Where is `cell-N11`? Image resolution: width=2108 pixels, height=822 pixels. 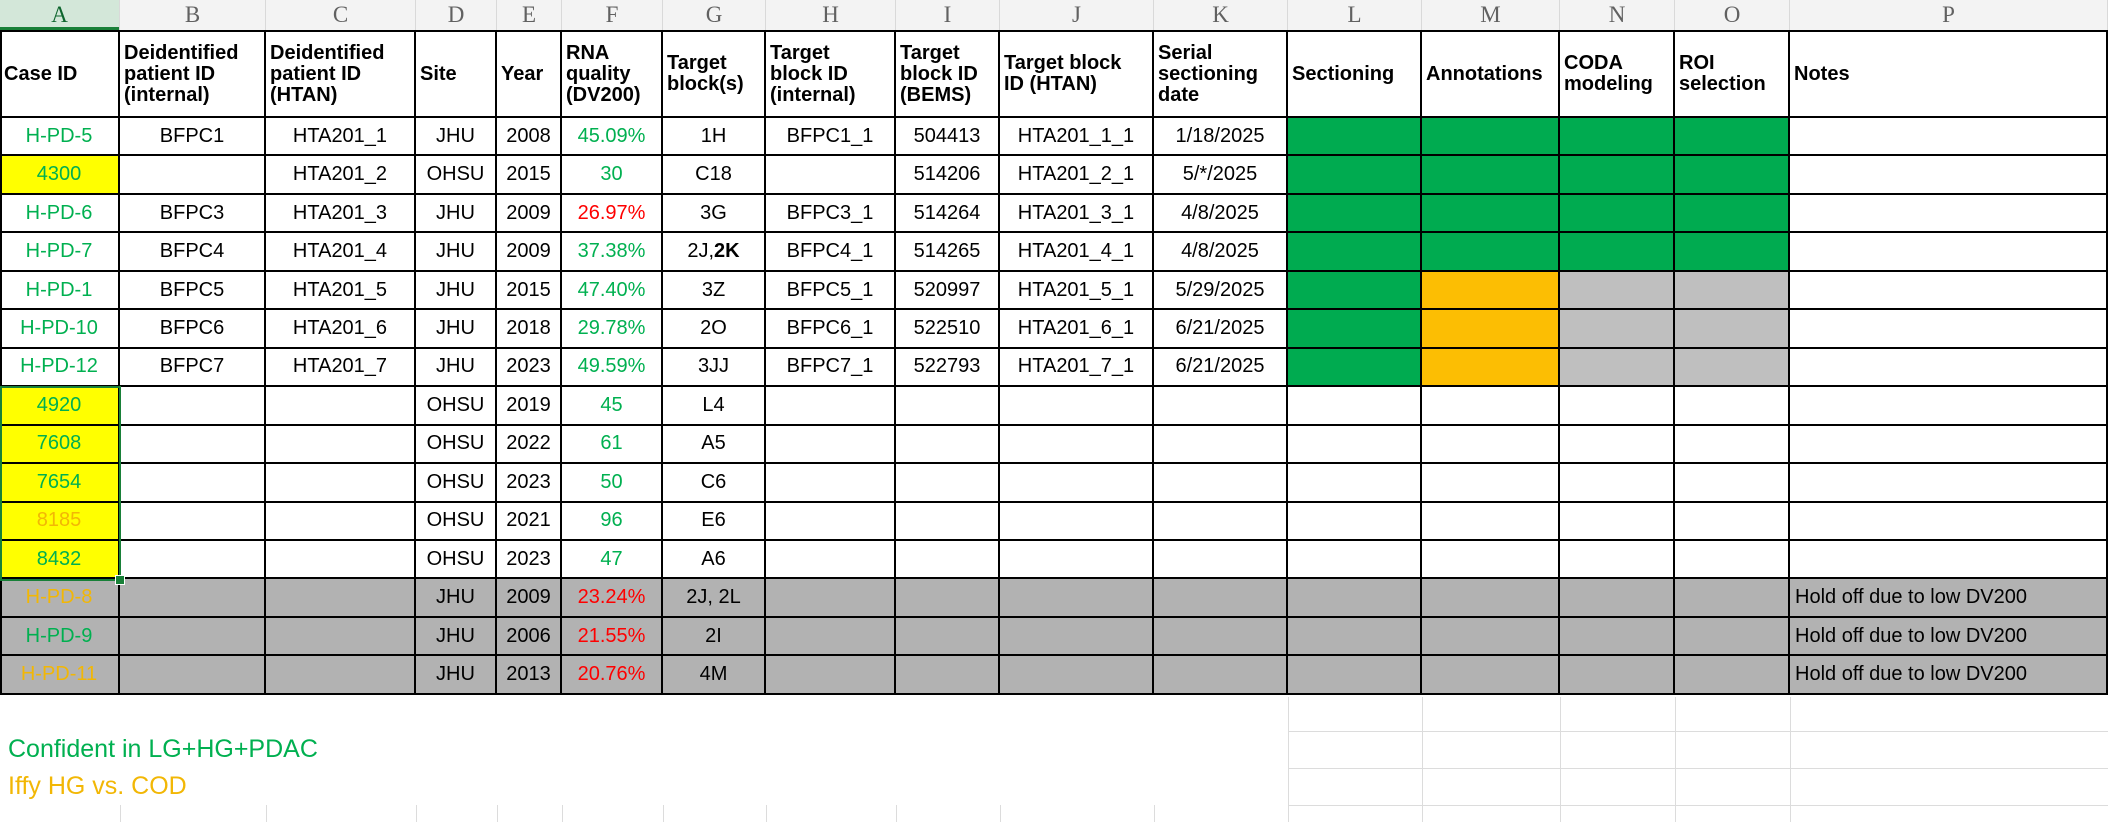 cell-N11 is located at coordinates (1617, 482).